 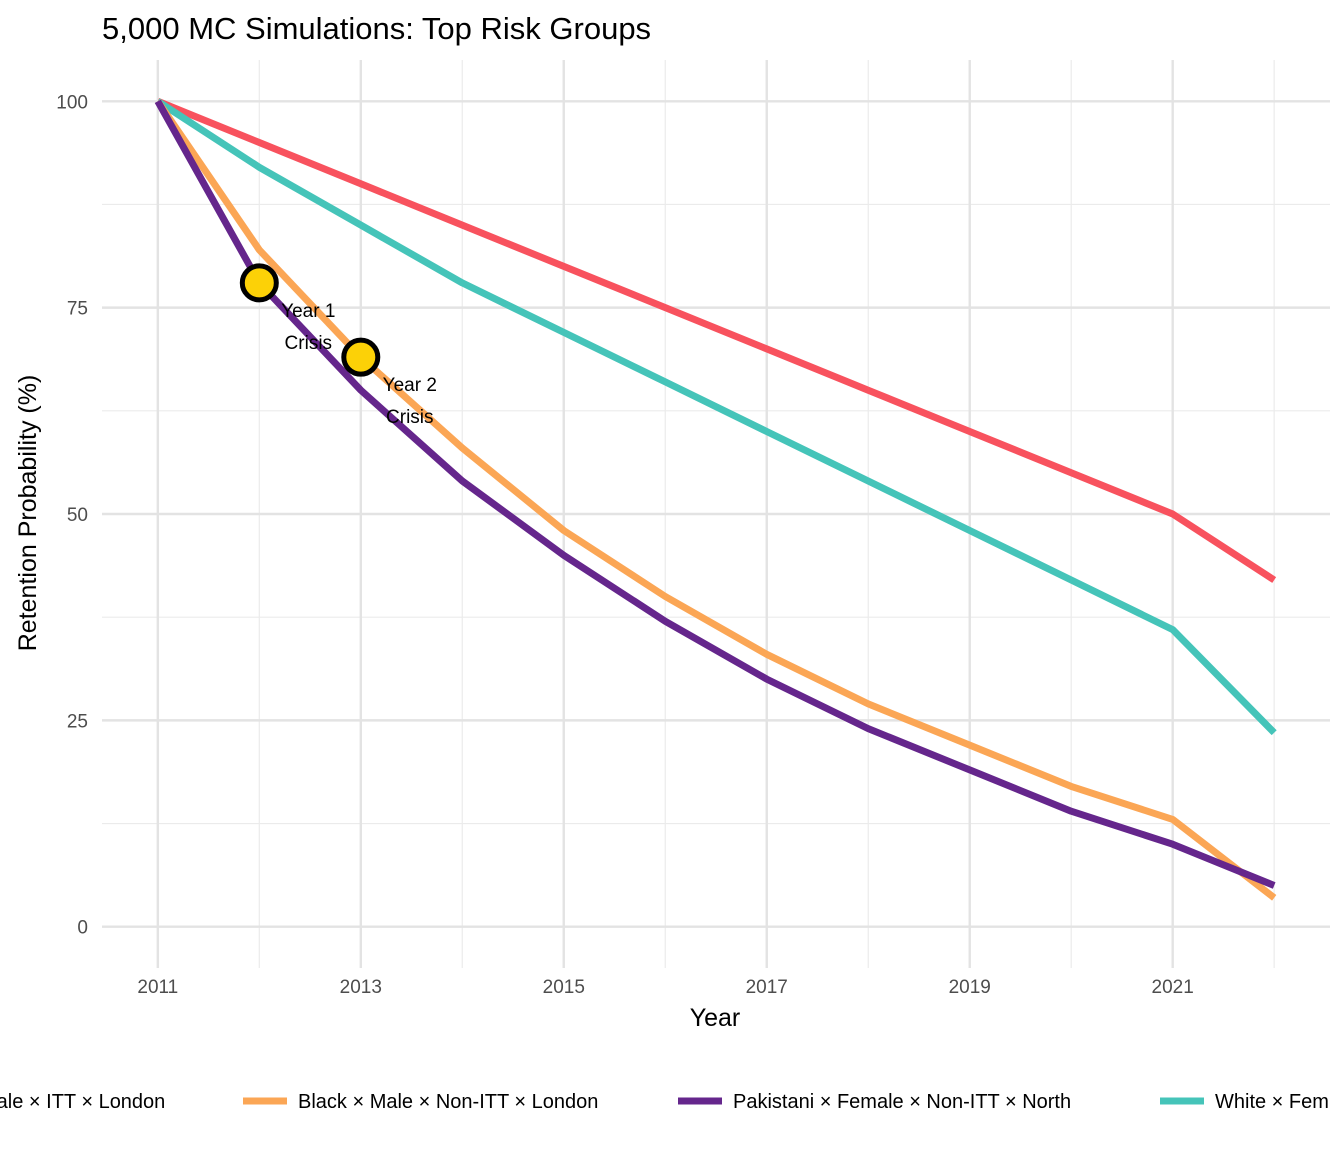 What do you see at coordinates (72, 102) in the screenshot?
I see `y-tick-label: 100` at bounding box center [72, 102].